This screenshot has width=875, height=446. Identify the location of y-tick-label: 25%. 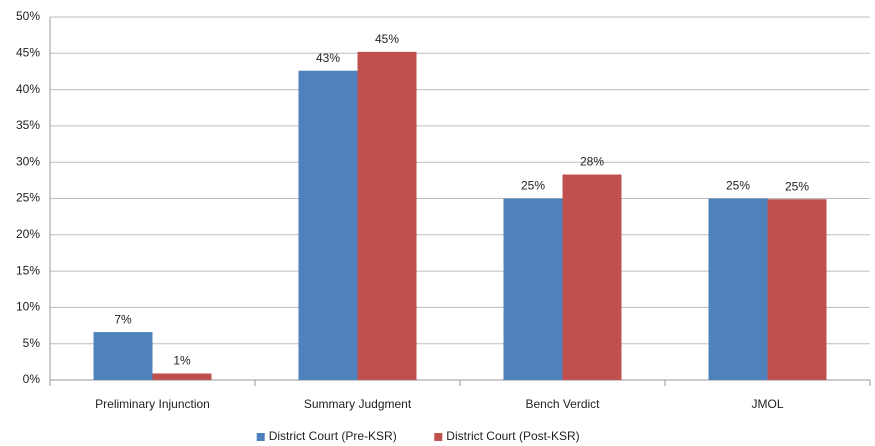
(28, 198).